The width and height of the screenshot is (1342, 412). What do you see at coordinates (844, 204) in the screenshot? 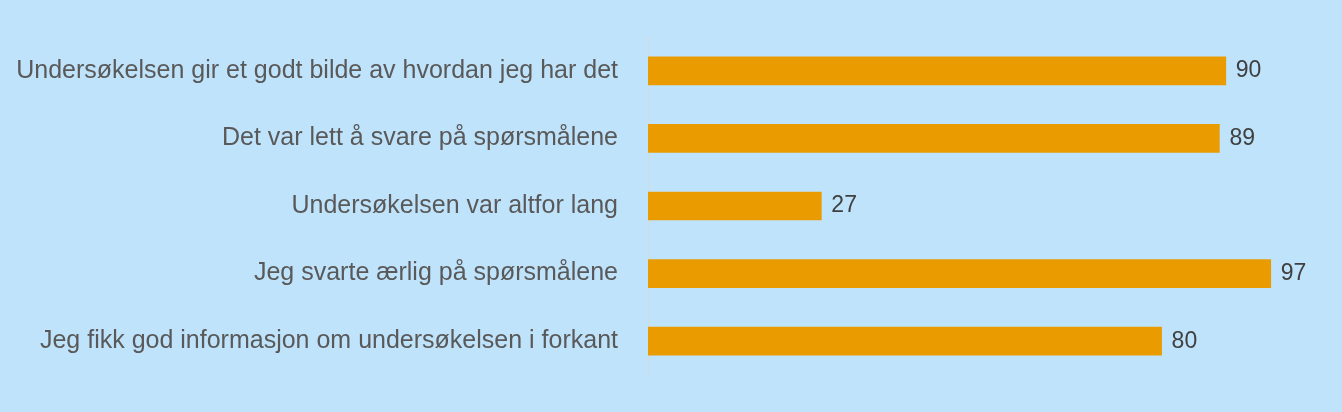
I see `data-label: 27` at bounding box center [844, 204].